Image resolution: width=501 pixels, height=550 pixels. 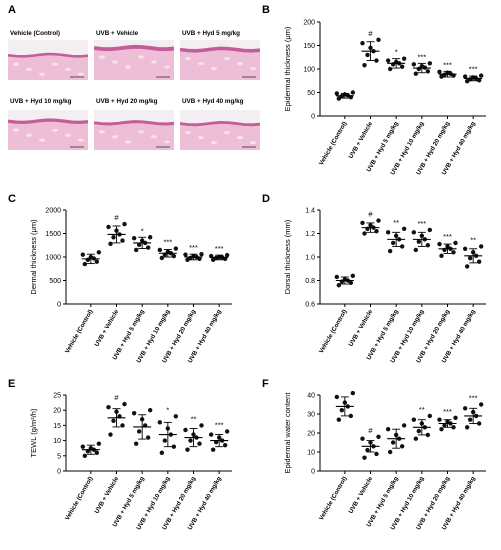 I want to click on y-axis-label: Dermal thickness (μm), so click(x=33, y=257).